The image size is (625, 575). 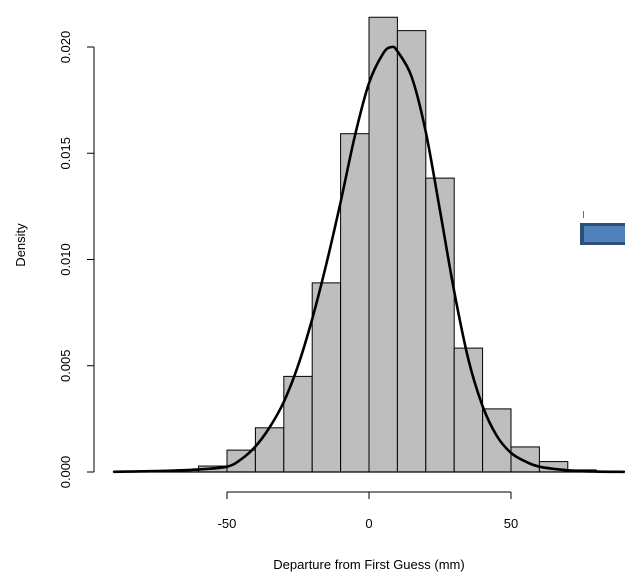 I want to click on y-tick-label: 0.010, so click(x=65, y=259).